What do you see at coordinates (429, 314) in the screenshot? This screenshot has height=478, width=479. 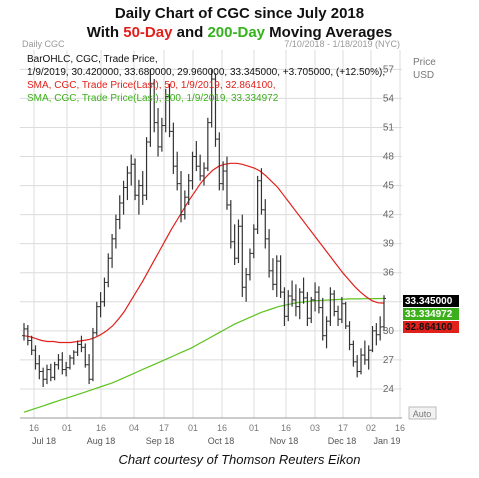 I see `sma200-tag-value: 33.334972` at bounding box center [429, 314].